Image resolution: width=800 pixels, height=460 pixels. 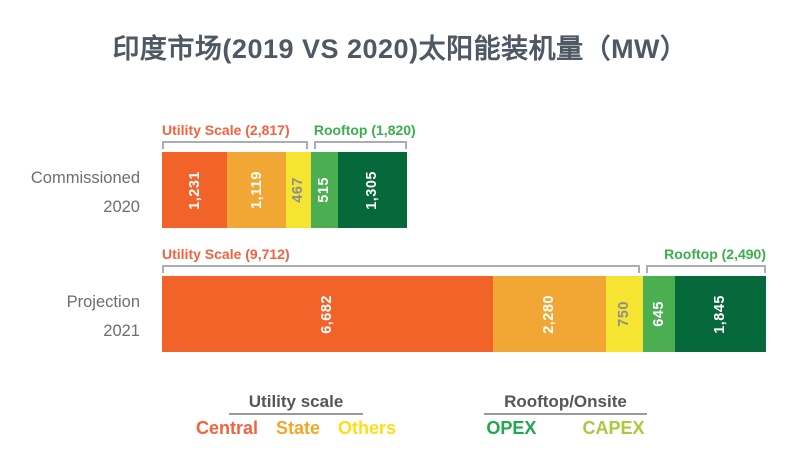 I want to click on group-label-row: Utility Scale (9,712) Rooftop (2,490), so click(x=464, y=254).